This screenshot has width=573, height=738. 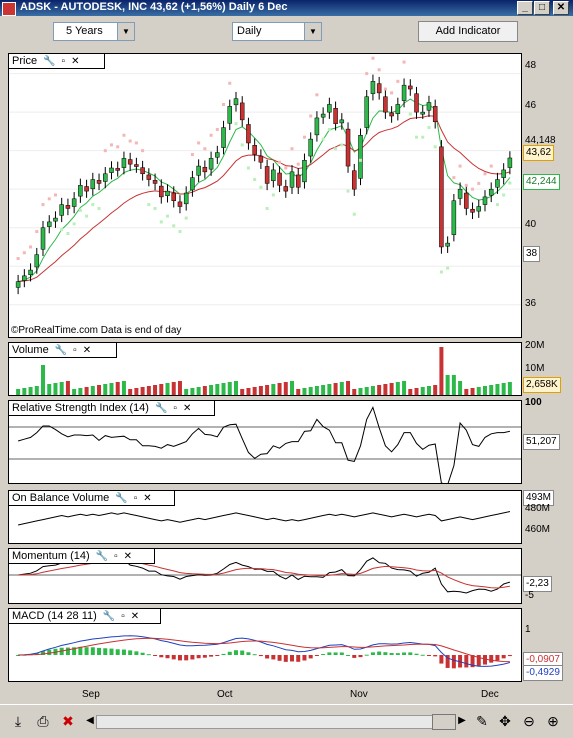 I want to click on volume-panel: Volume 🔧 ▫ ✕, so click(x=265, y=369).